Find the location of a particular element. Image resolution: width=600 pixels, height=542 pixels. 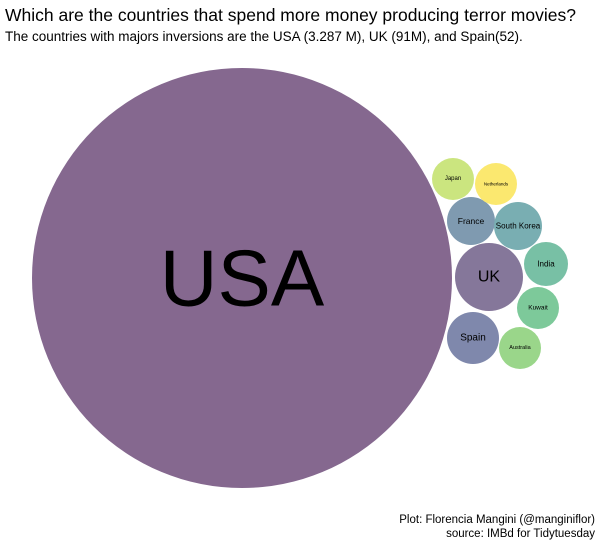

bubble-circle-australia is located at coordinates (520, 348).